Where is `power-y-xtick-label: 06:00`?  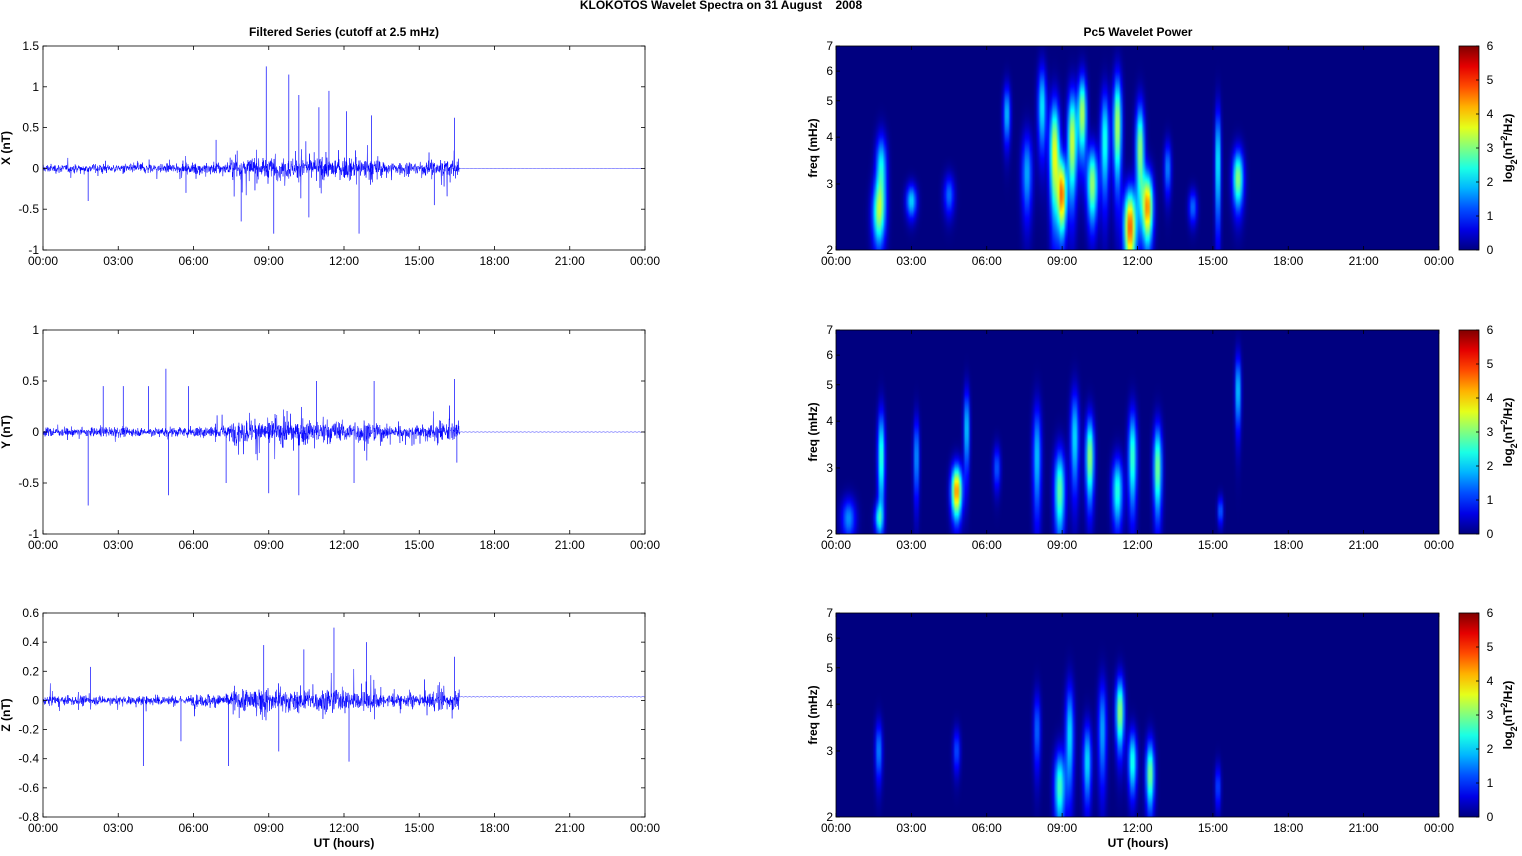
power-y-xtick-label: 06:00 is located at coordinates (987, 545).